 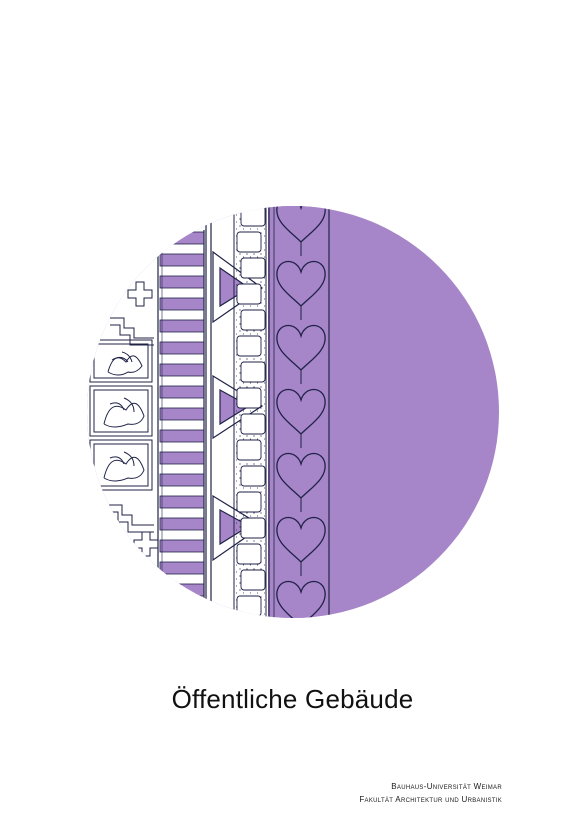 What do you see at coordinates (446, 786) in the screenshot?
I see `imprint-university: Bauhaus-Universität Weimar` at bounding box center [446, 786].